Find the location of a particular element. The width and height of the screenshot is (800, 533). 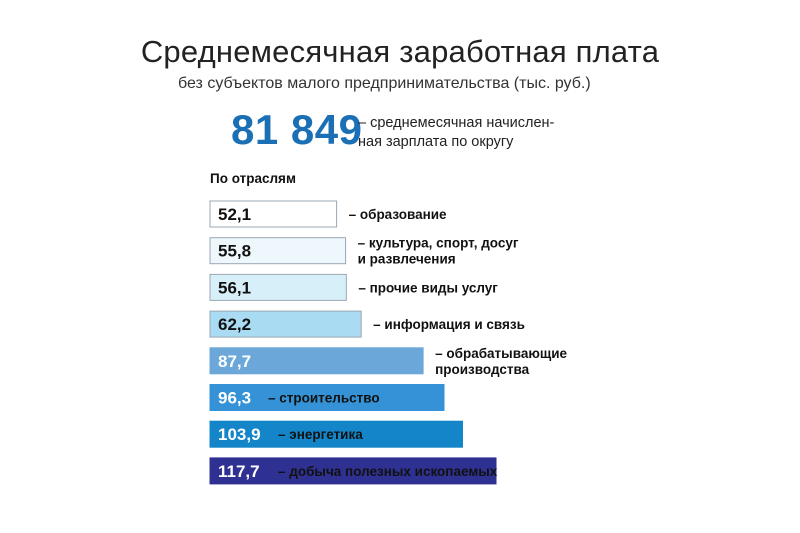

bar-value-label: 103,9 is located at coordinates (239, 434).